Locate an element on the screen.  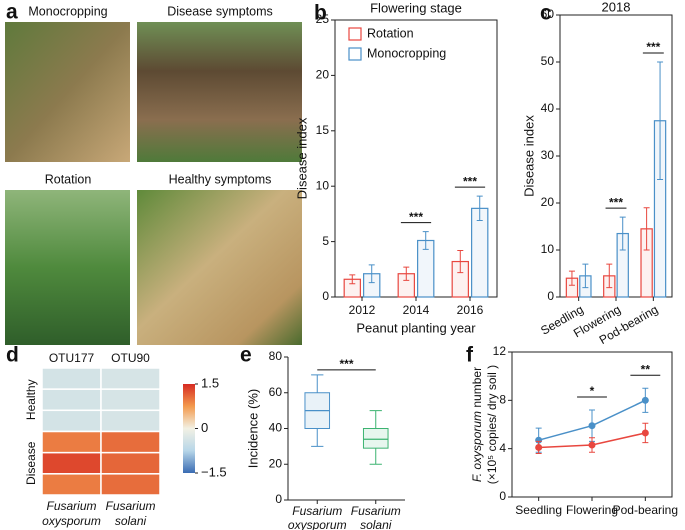
x-tick-label: oxysporum is located at coordinates (317, 524).